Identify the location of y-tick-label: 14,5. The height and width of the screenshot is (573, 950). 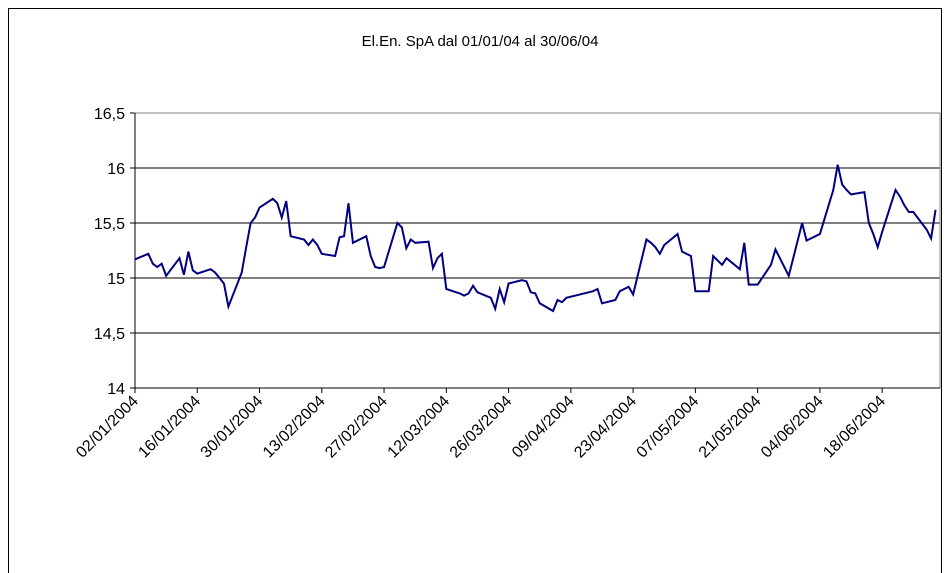
(109, 334).